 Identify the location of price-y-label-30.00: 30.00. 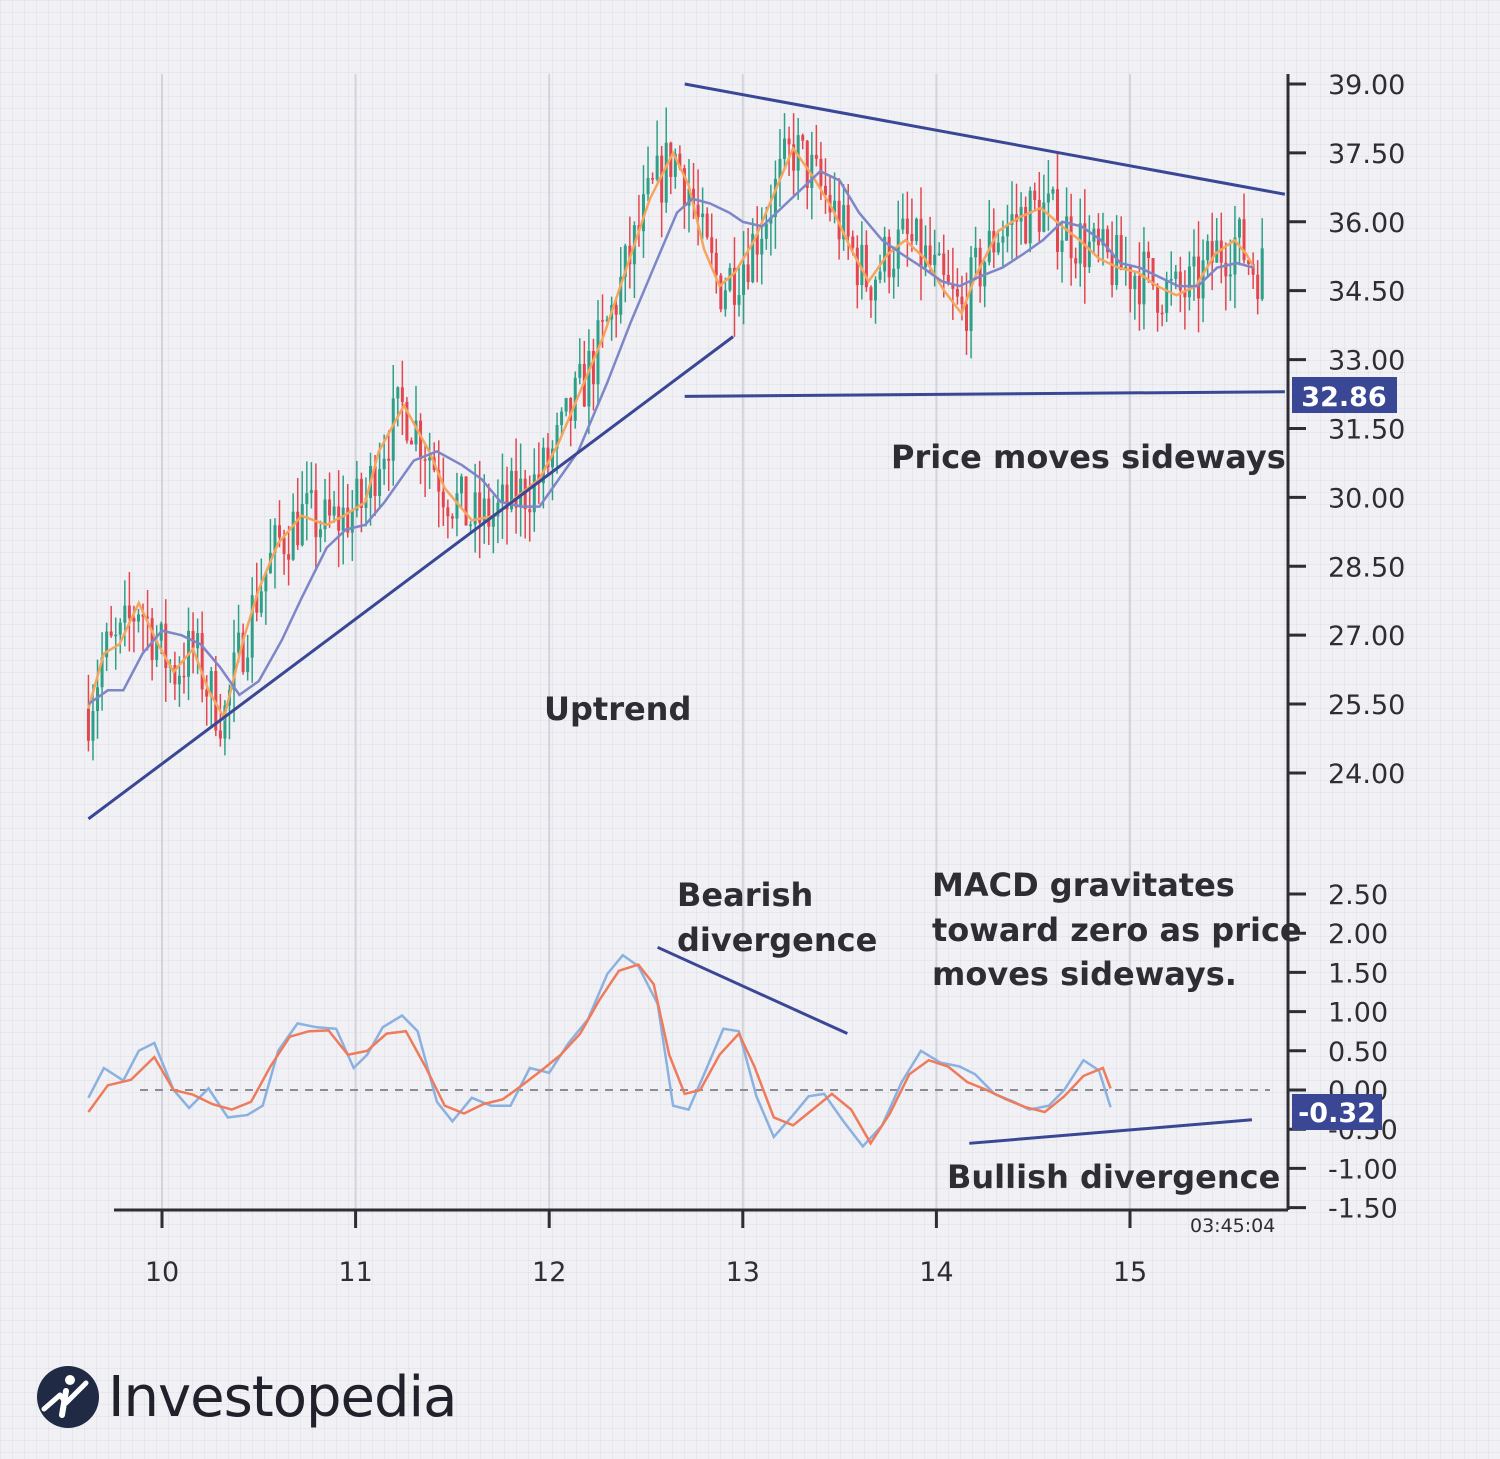
(1366, 498).